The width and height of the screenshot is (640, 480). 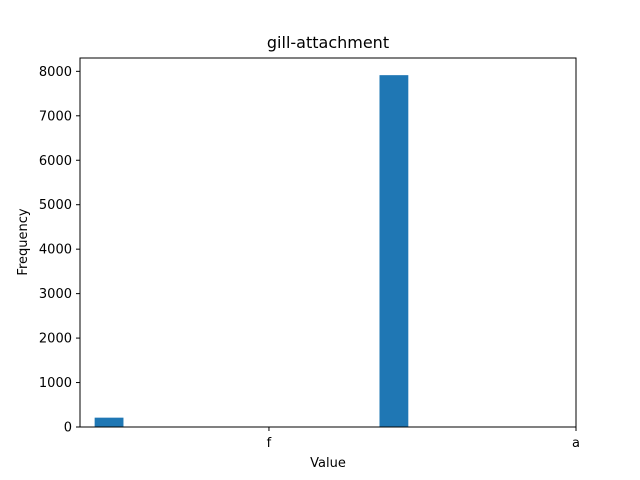 What do you see at coordinates (55, 339) in the screenshot?
I see `y-tick-label-2: 2000` at bounding box center [55, 339].